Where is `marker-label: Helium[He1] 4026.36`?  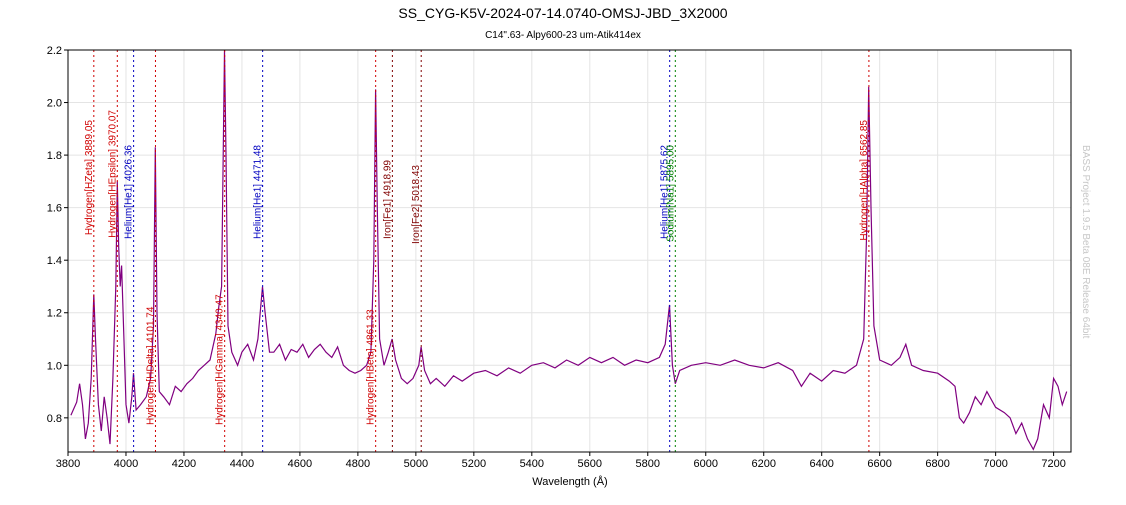 marker-label: Helium[He1] 4026.36 is located at coordinates (129, 192).